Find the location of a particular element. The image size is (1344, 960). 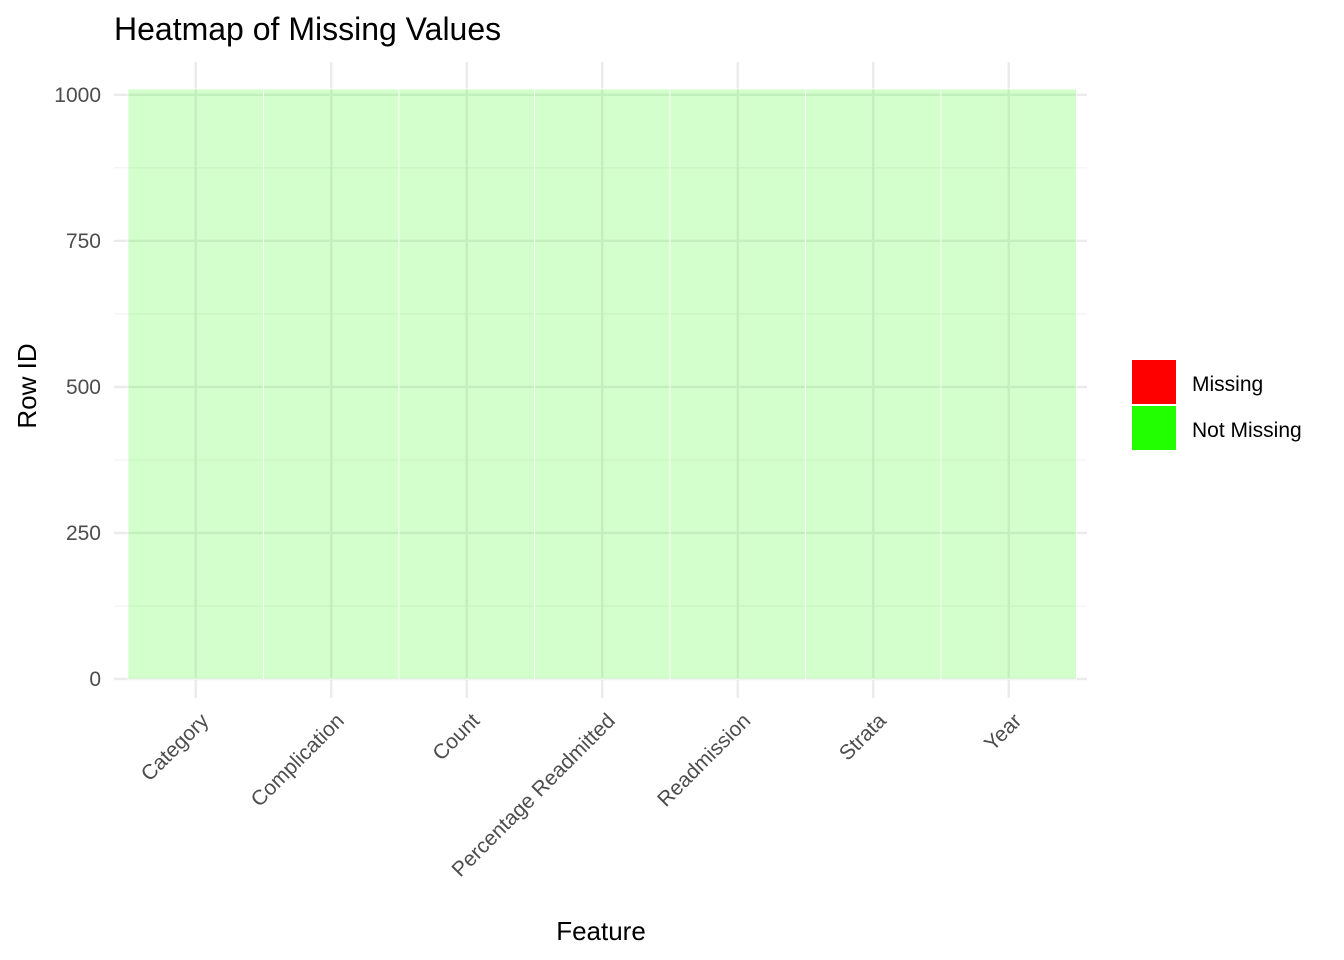

heatmap-column-year is located at coordinates (1008, 384).